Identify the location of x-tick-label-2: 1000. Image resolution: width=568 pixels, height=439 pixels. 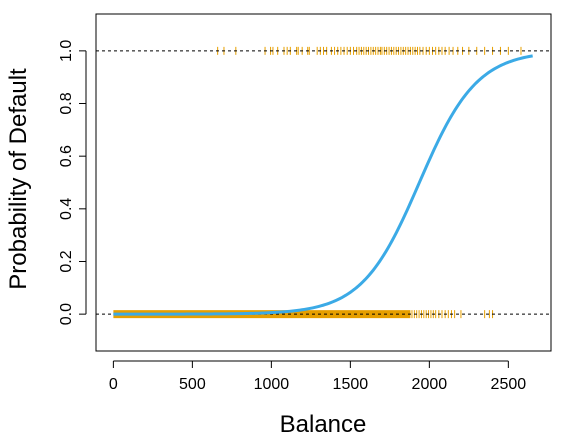
(272, 384).